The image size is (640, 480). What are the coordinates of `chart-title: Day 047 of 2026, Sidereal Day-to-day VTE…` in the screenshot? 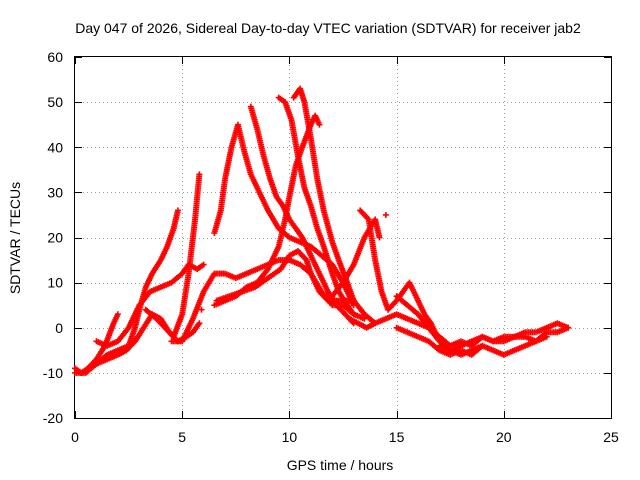 It's located at (328, 28).